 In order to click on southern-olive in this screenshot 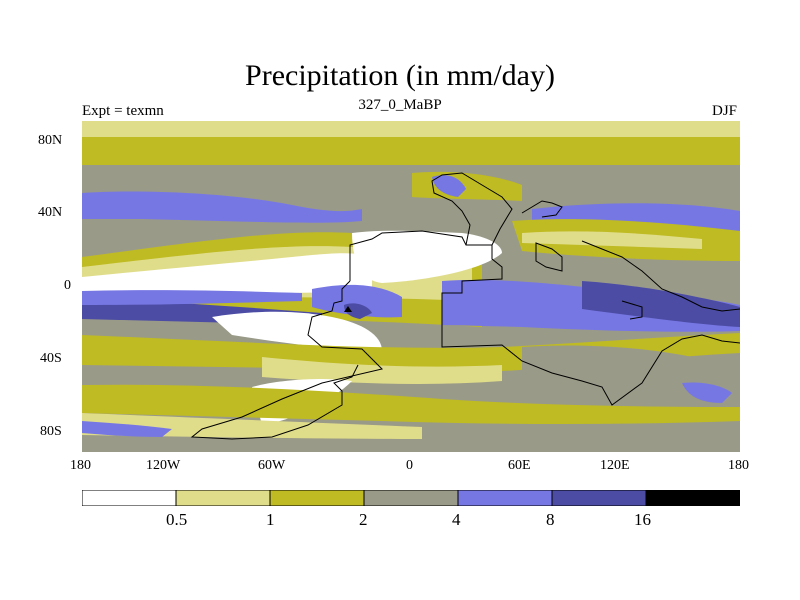, I will do `click(411, 404)`.